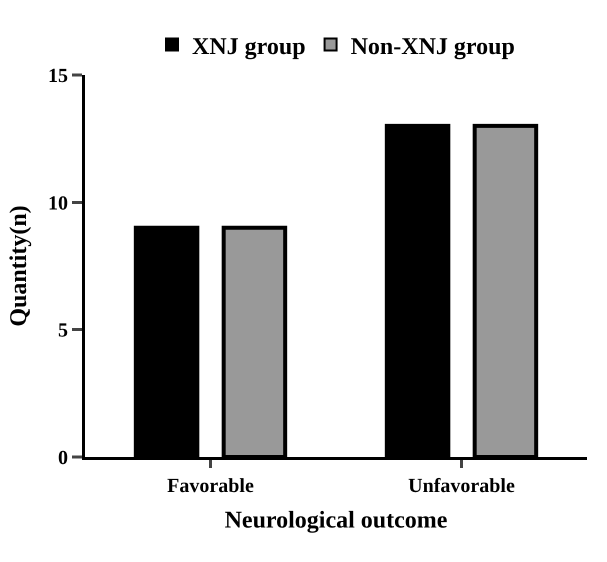 This screenshot has height=562, width=607. I want to click on y-tick-label: 15, so click(58, 76).